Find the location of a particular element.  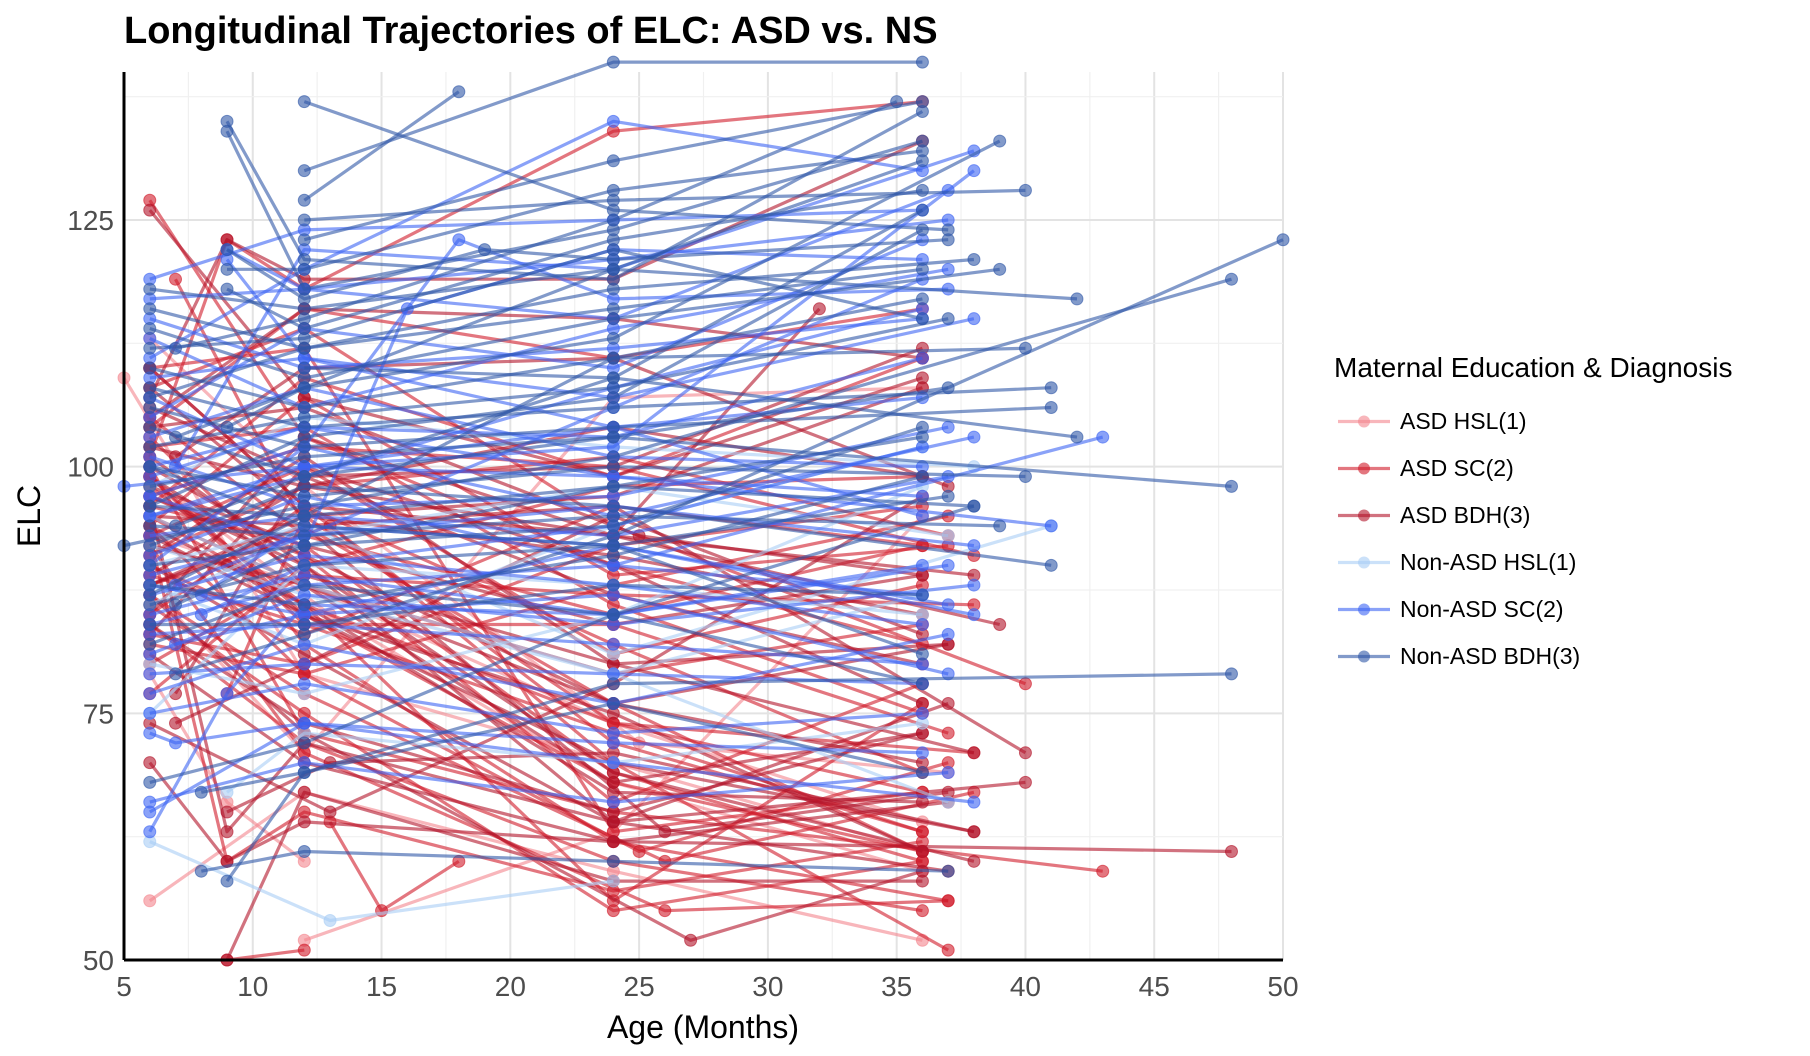

legend-item: ASD HSL(1) is located at coordinates (1533, 421).